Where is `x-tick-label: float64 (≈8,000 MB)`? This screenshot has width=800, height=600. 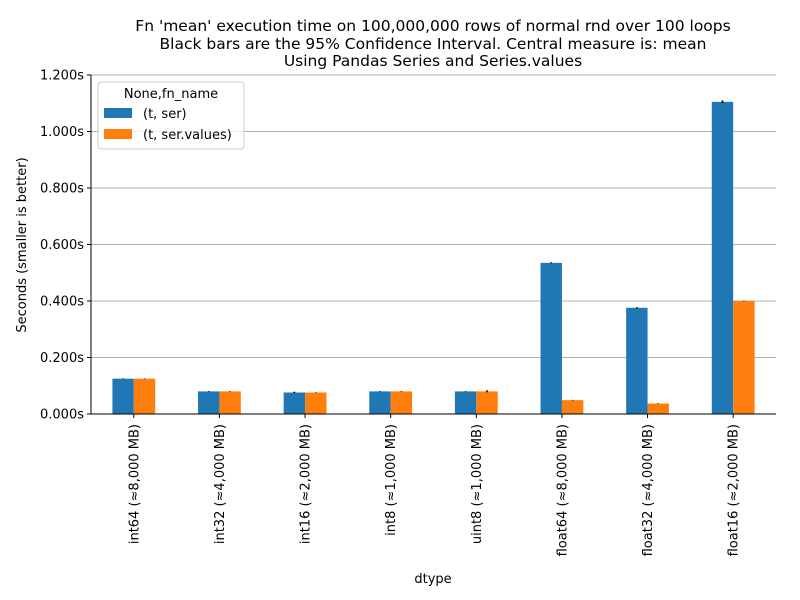
x-tick-label: float64 (≈8,000 MB) is located at coordinates (562, 490).